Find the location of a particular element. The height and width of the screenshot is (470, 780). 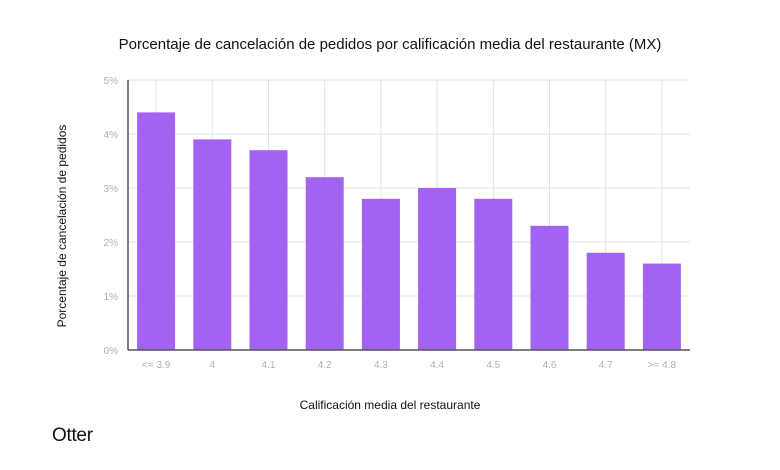

x-tick-label: <= 3.9 is located at coordinates (156, 365).